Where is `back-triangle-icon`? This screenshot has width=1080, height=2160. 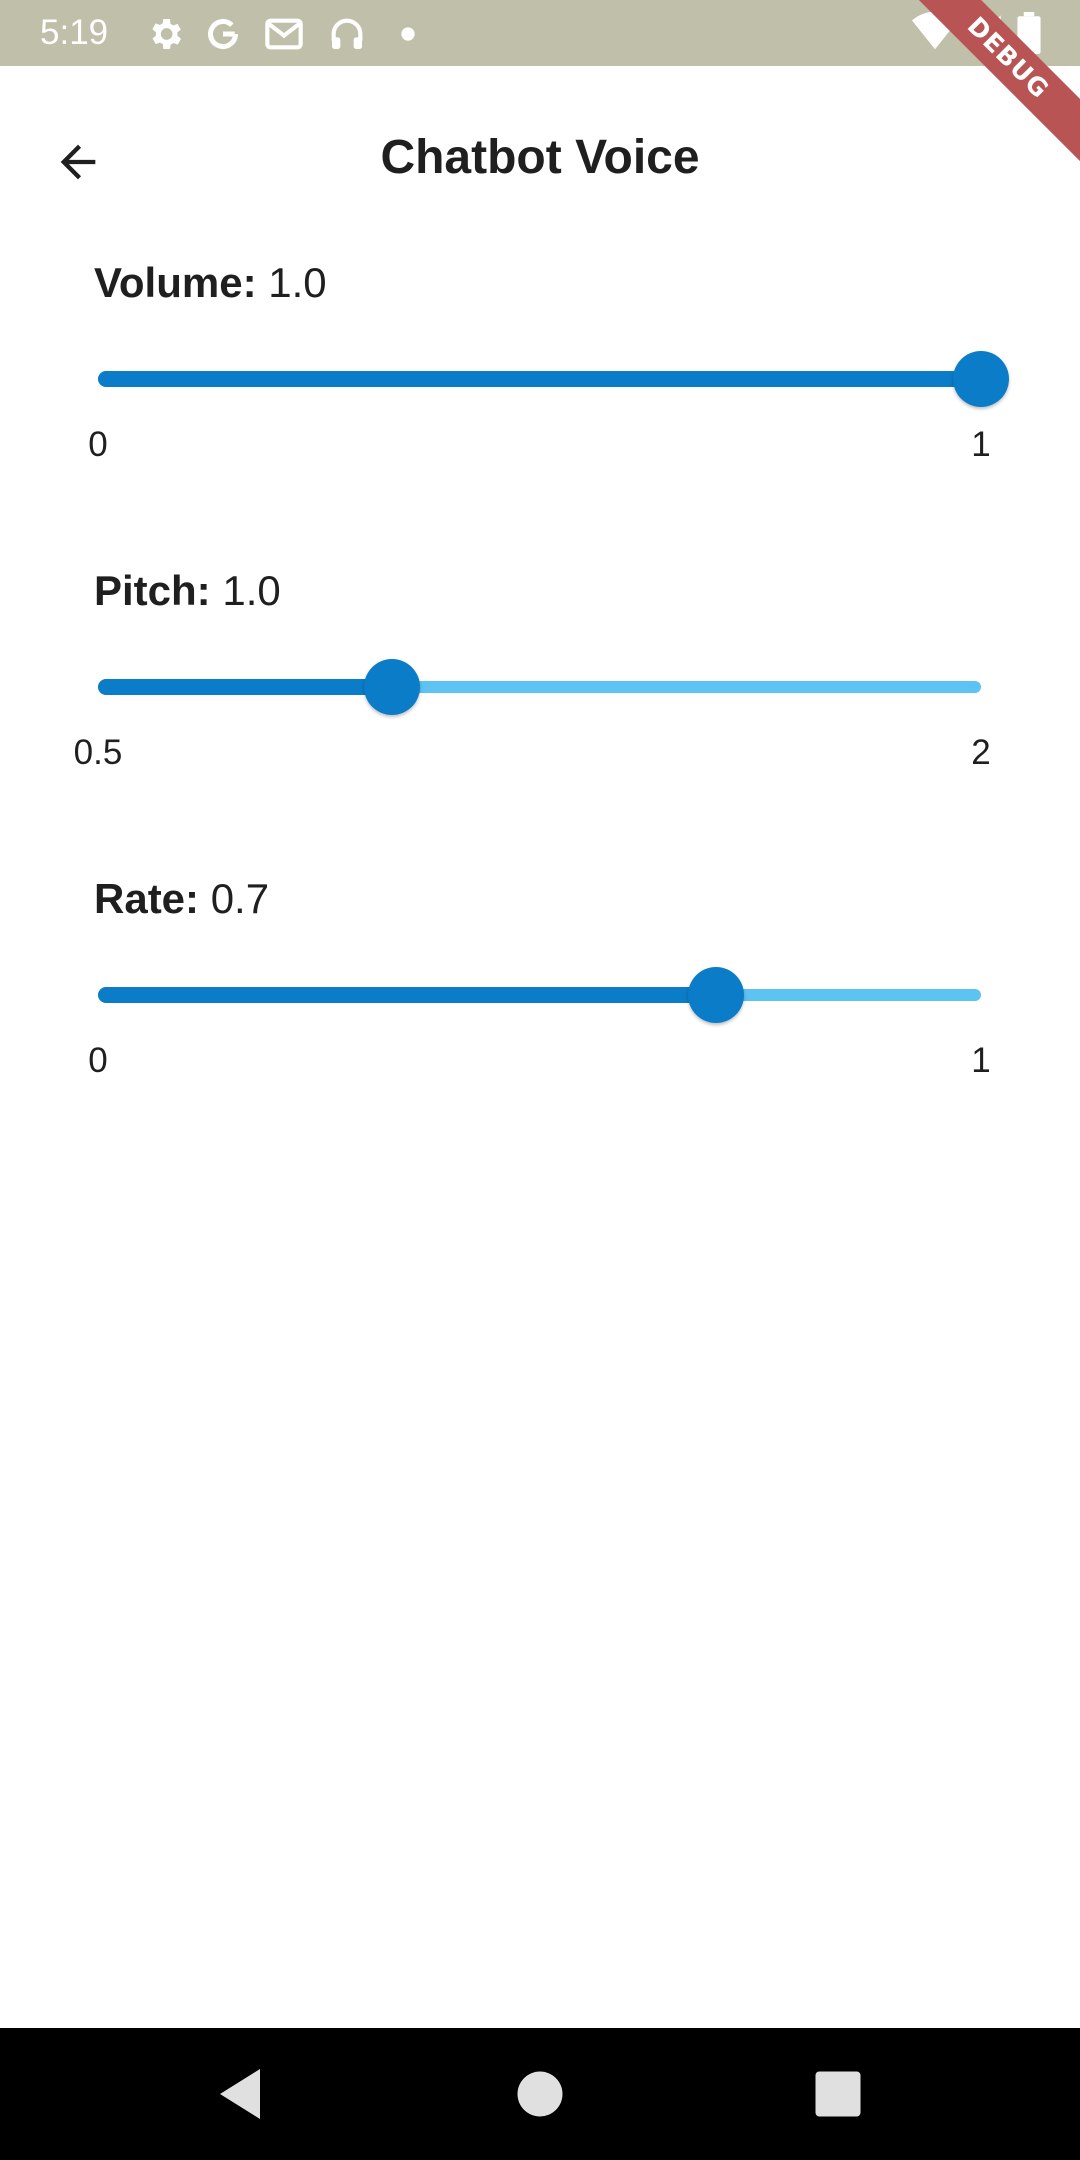 back-triangle-icon is located at coordinates (240, 2094).